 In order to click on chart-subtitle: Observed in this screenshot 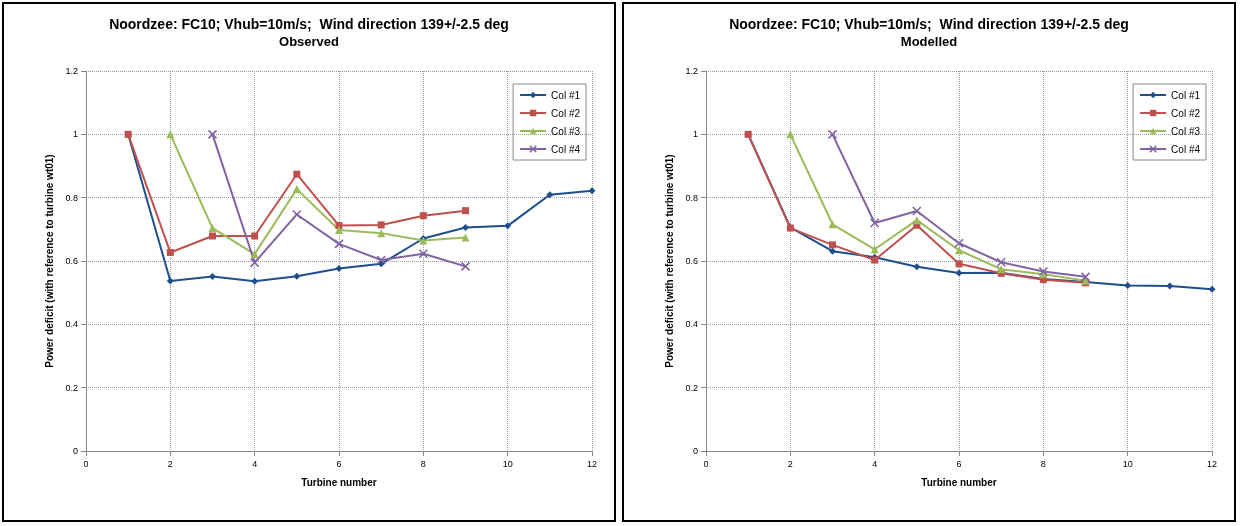, I will do `click(309, 41)`.